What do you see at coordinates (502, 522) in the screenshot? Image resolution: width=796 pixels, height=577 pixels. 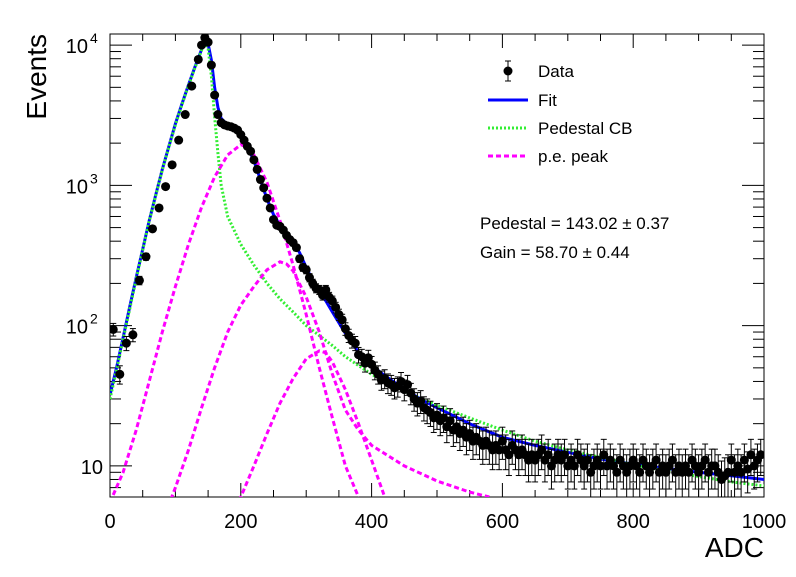 I see `x-tick-label: 600` at bounding box center [502, 522].